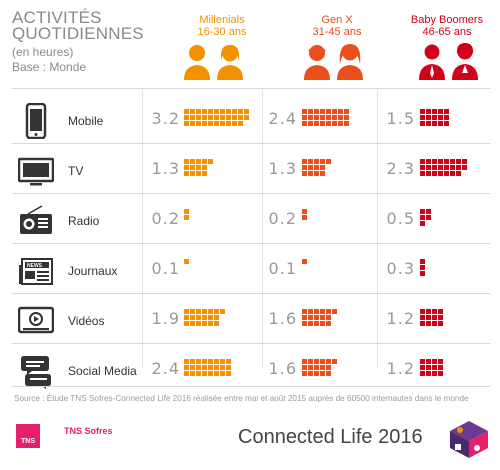  What do you see at coordinates (49, 67) in the screenshot?
I see `base-label: Base : Monde` at bounding box center [49, 67].